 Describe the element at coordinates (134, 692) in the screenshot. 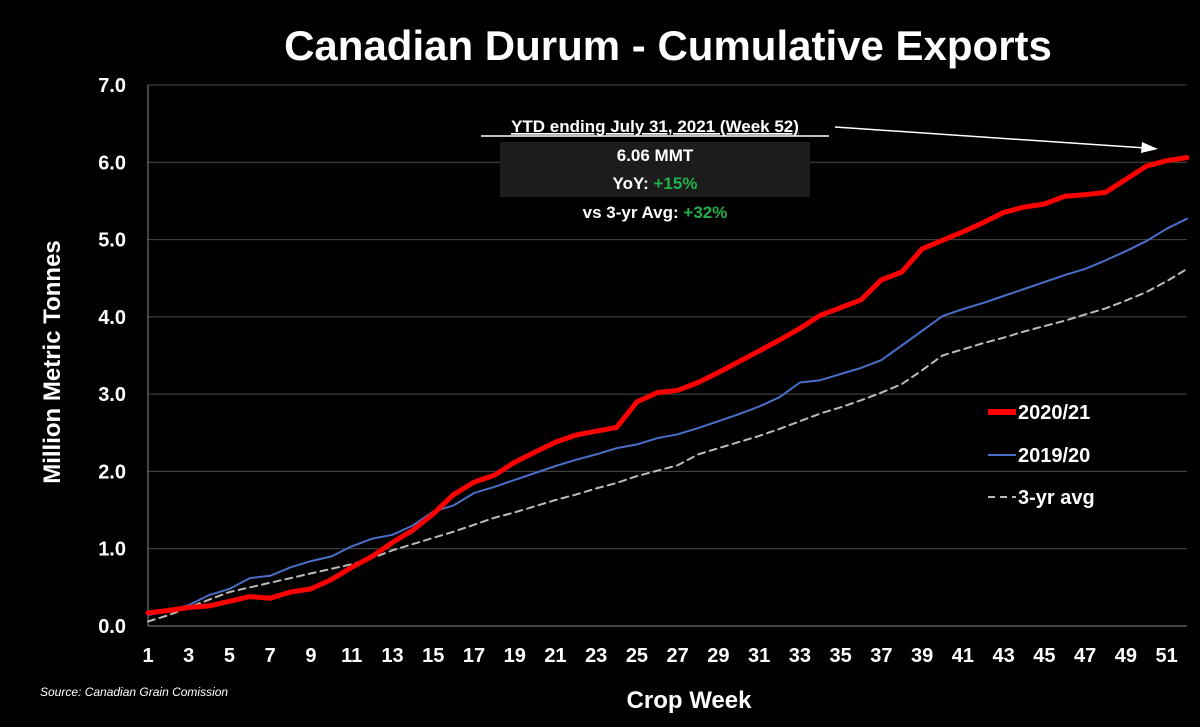

I see `source-note: Source: Canadian Grain Comission` at that location.